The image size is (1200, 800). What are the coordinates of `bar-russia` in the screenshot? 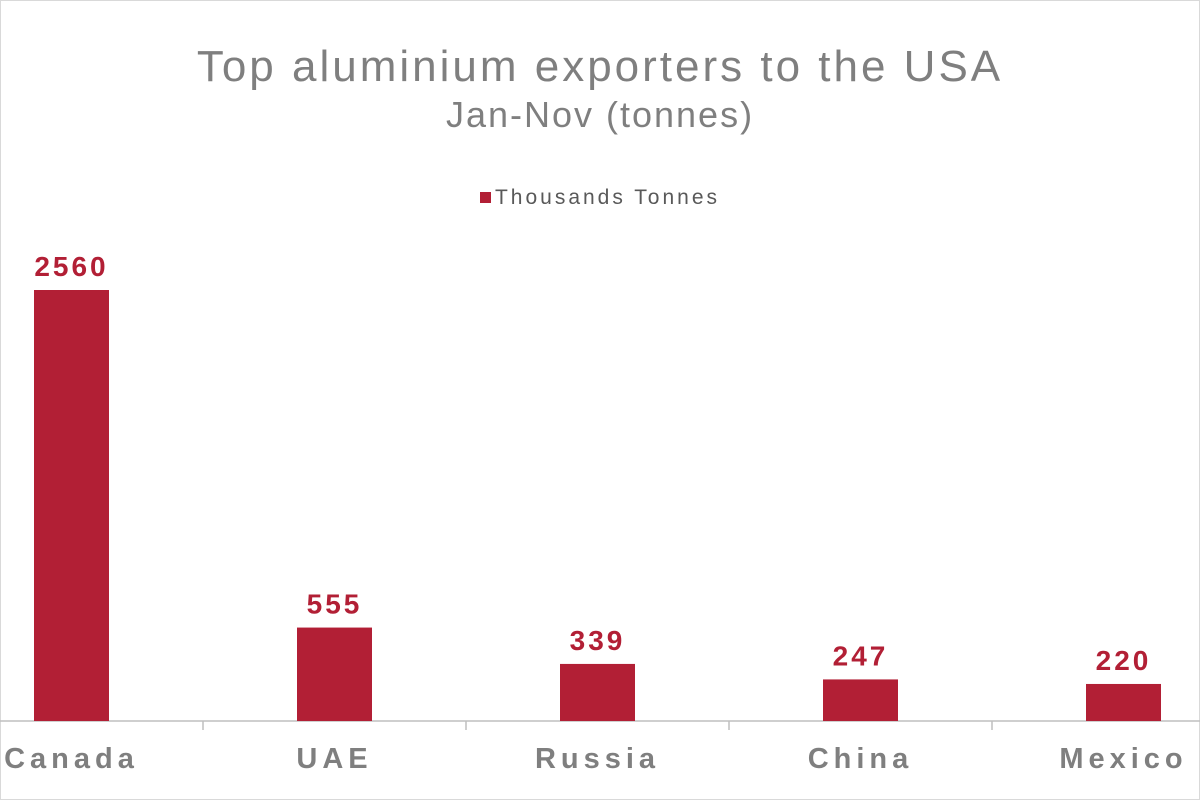 It's located at (597, 692).